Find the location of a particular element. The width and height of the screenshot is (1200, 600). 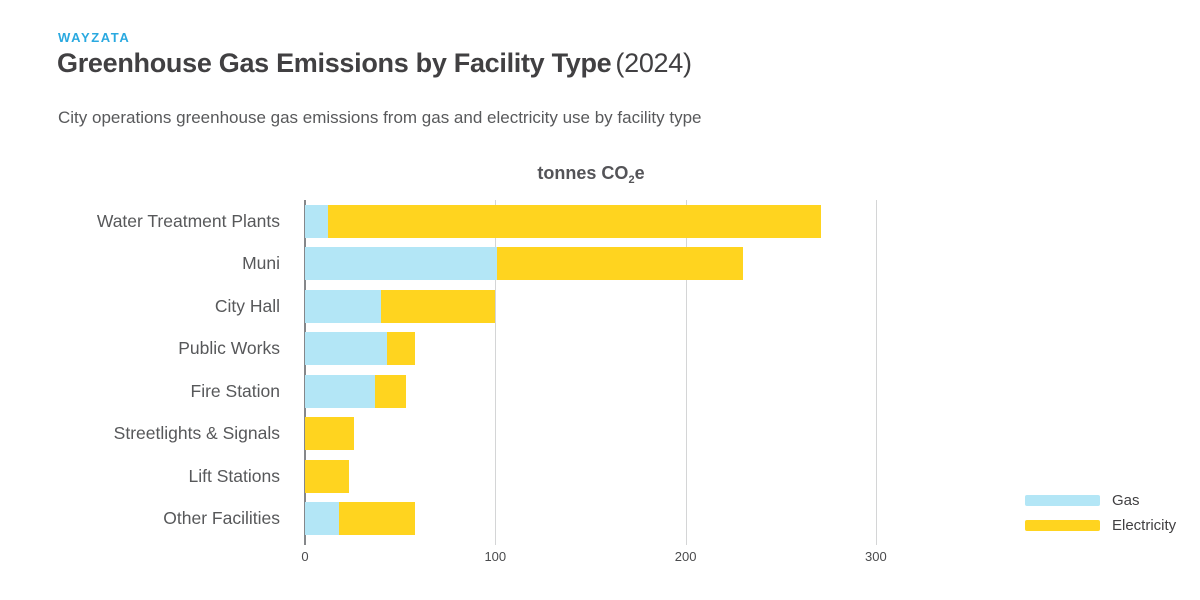

bar-row: City Hall is located at coordinates (600, 306).